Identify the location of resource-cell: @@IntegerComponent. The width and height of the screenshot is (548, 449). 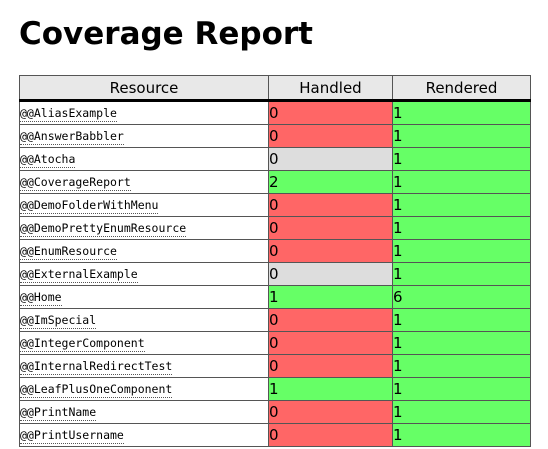
(144, 343).